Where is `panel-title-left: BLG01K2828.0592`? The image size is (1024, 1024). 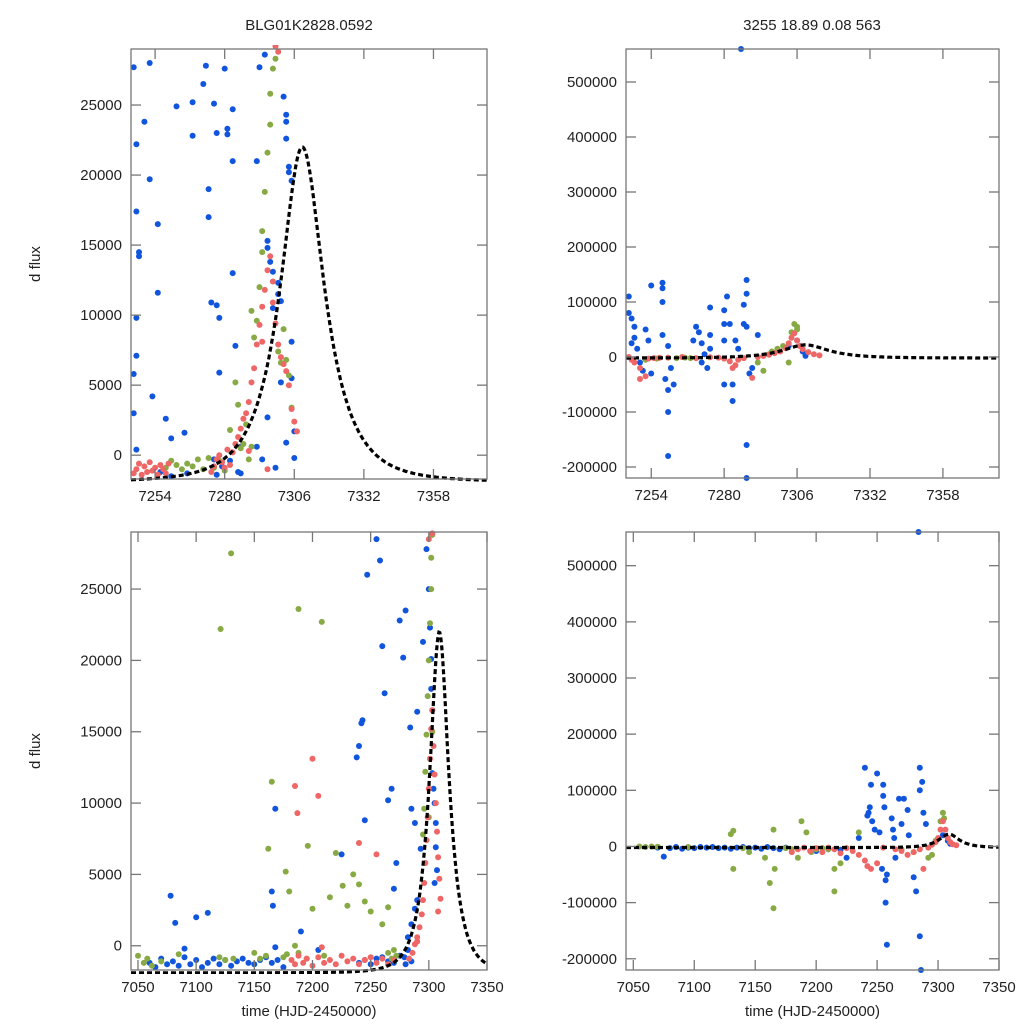
panel-title-left: BLG01K2828.0592 is located at coordinates (309, 25).